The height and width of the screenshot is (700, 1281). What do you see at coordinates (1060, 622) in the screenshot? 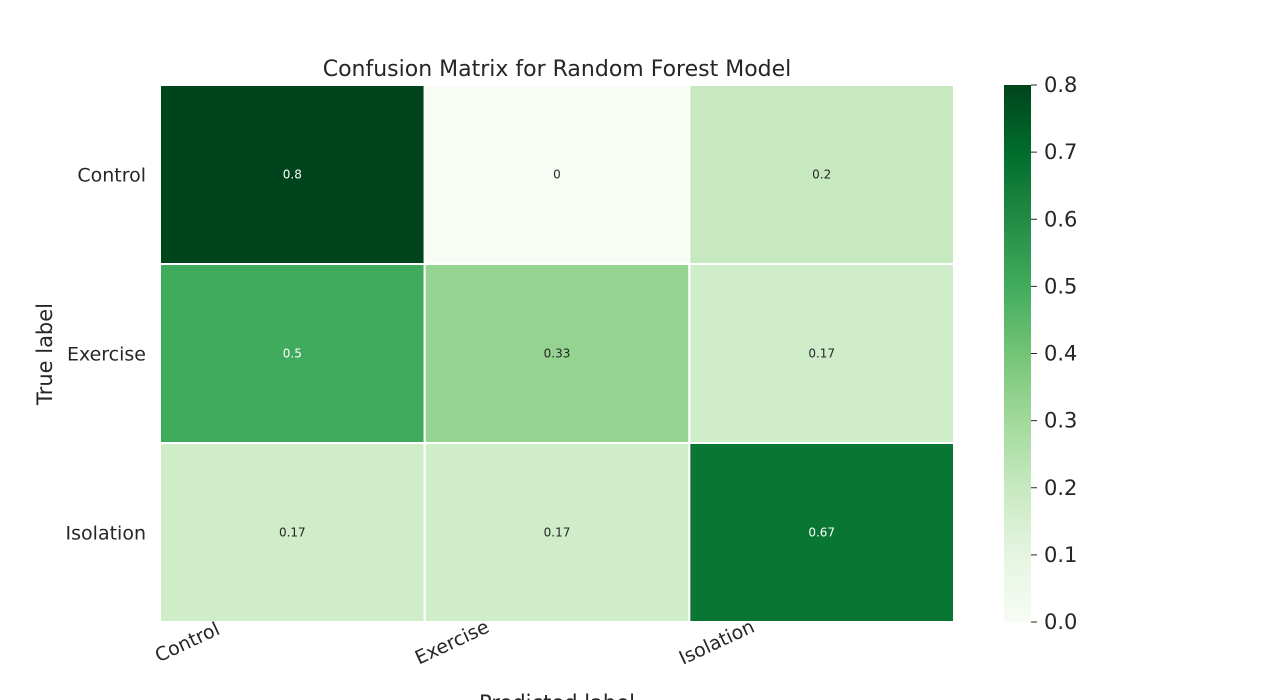
I see `colorbar-tick-label: 0.0` at bounding box center [1060, 622].